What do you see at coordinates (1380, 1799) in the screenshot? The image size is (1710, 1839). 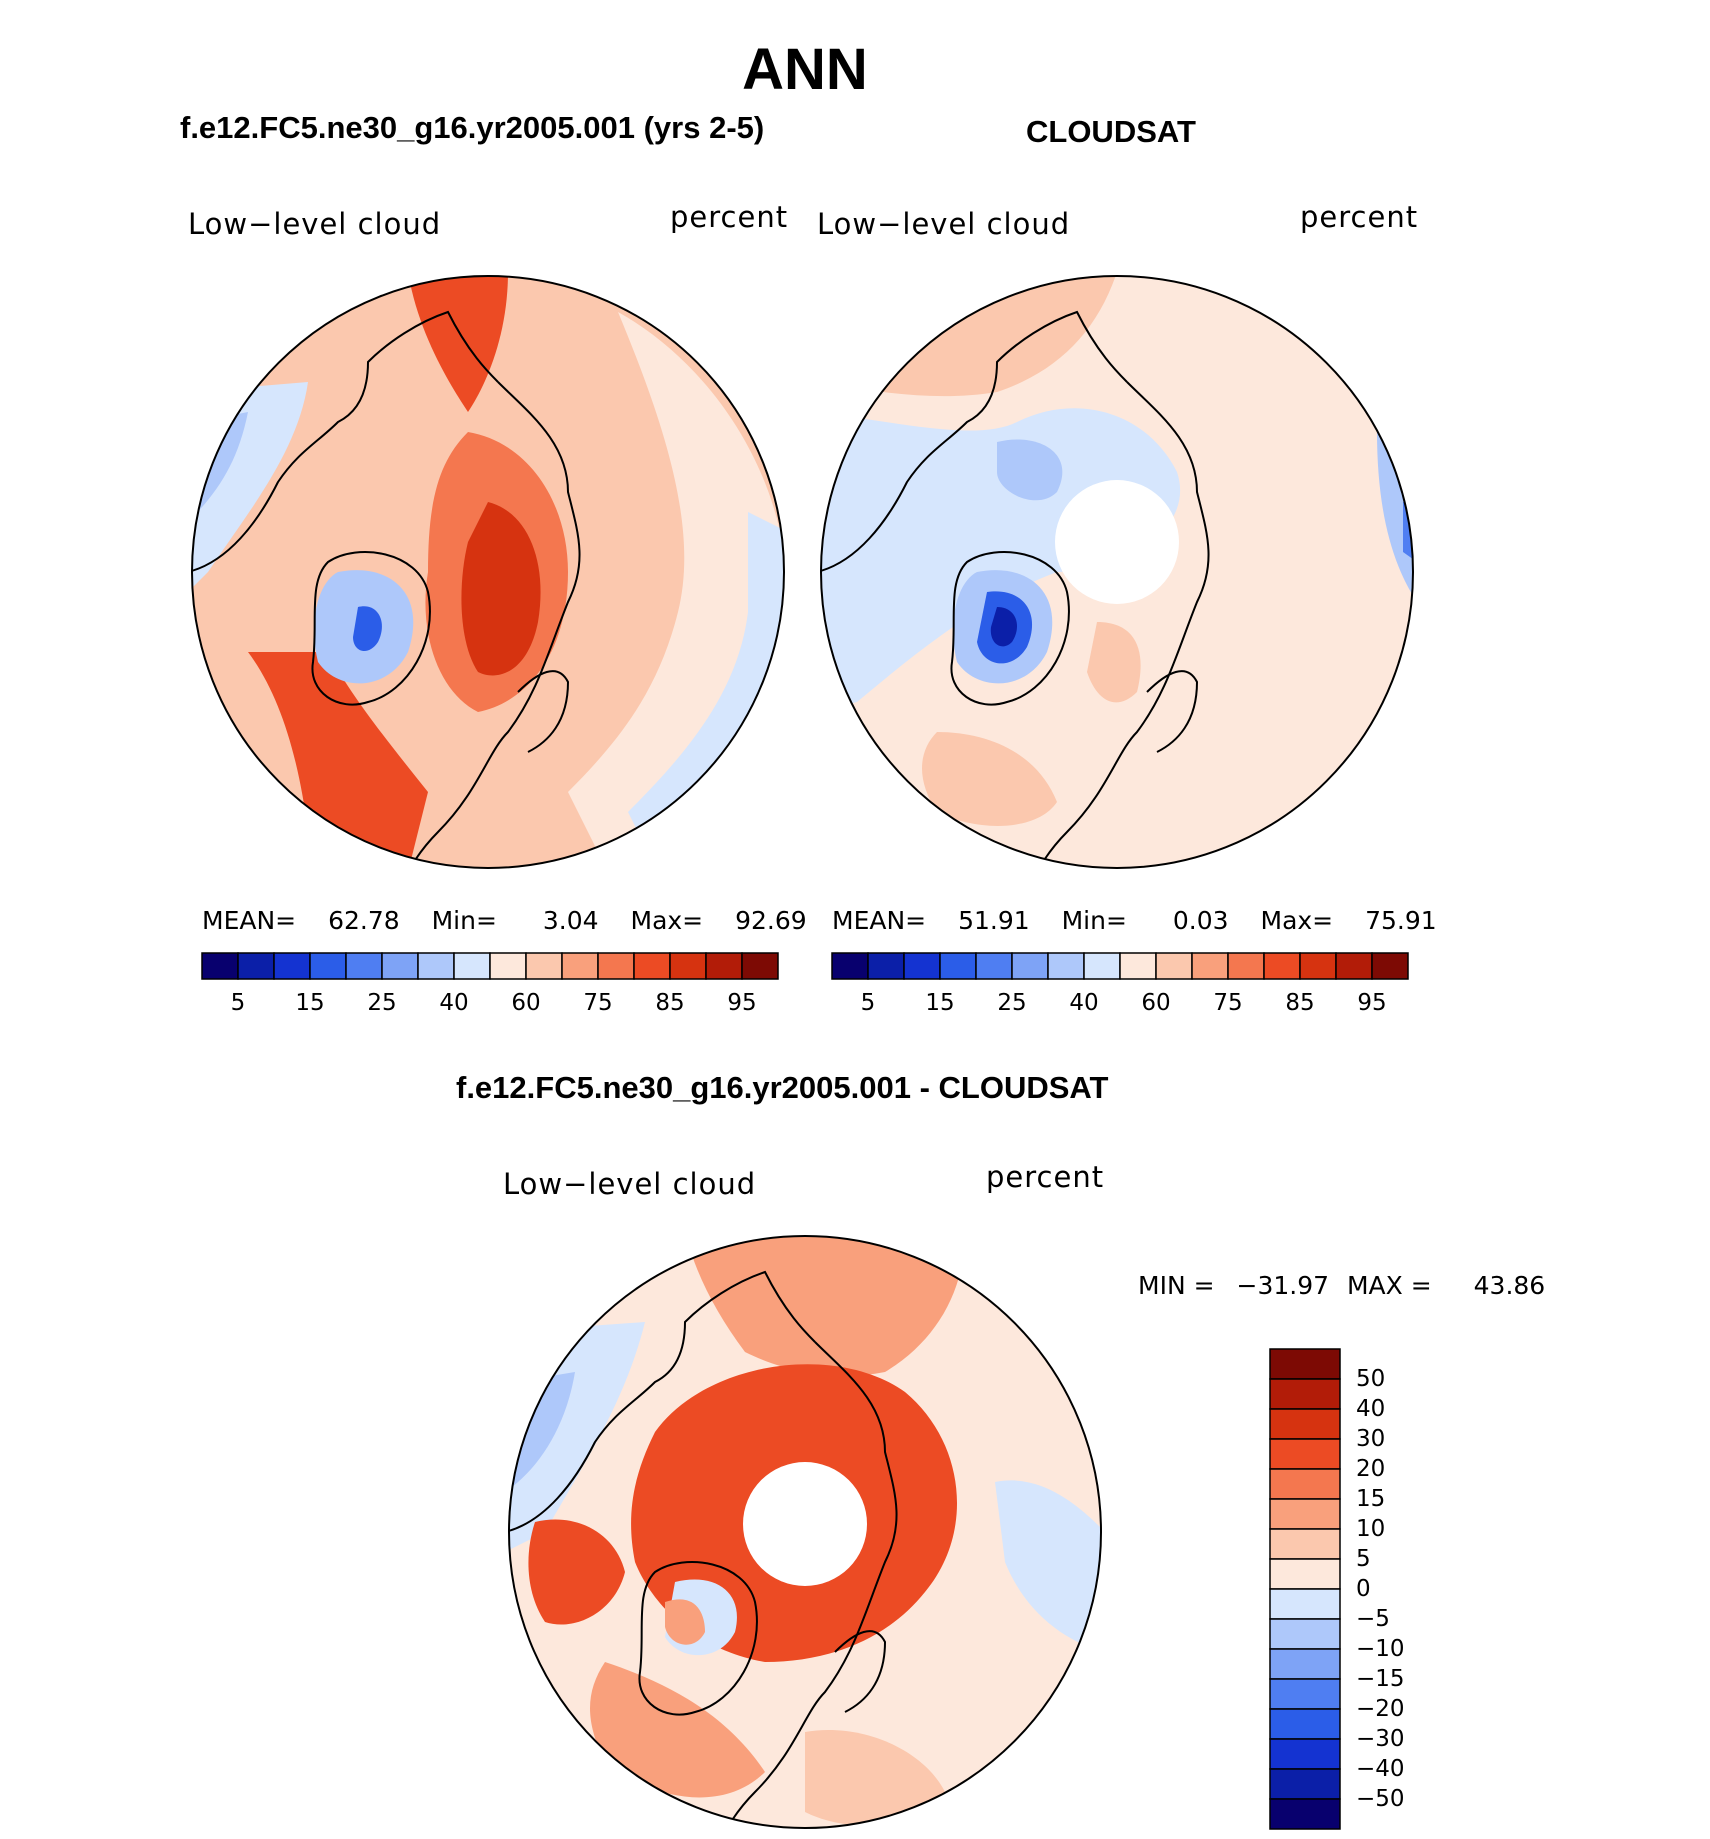 I see `diff-cb-tick: −50` at bounding box center [1380, 1799].